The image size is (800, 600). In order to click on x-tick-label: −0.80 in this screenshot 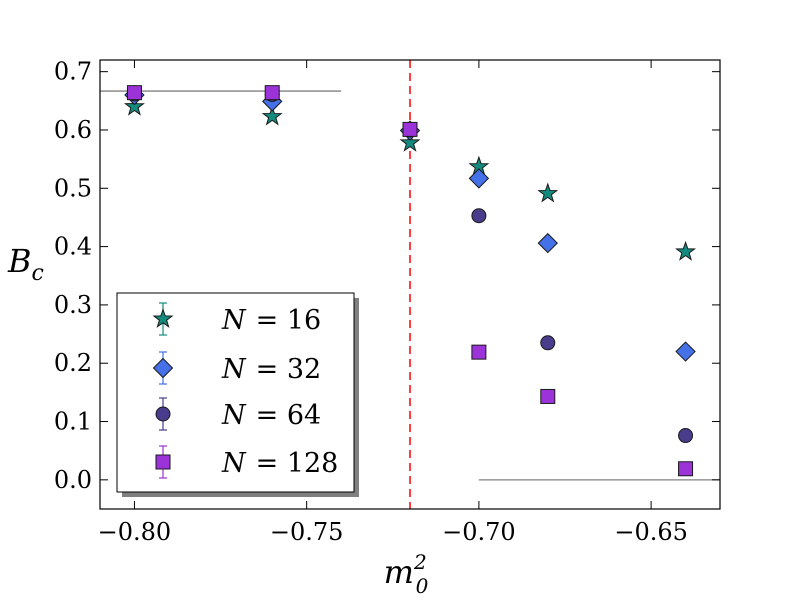, I will do `click(135, 532)`.